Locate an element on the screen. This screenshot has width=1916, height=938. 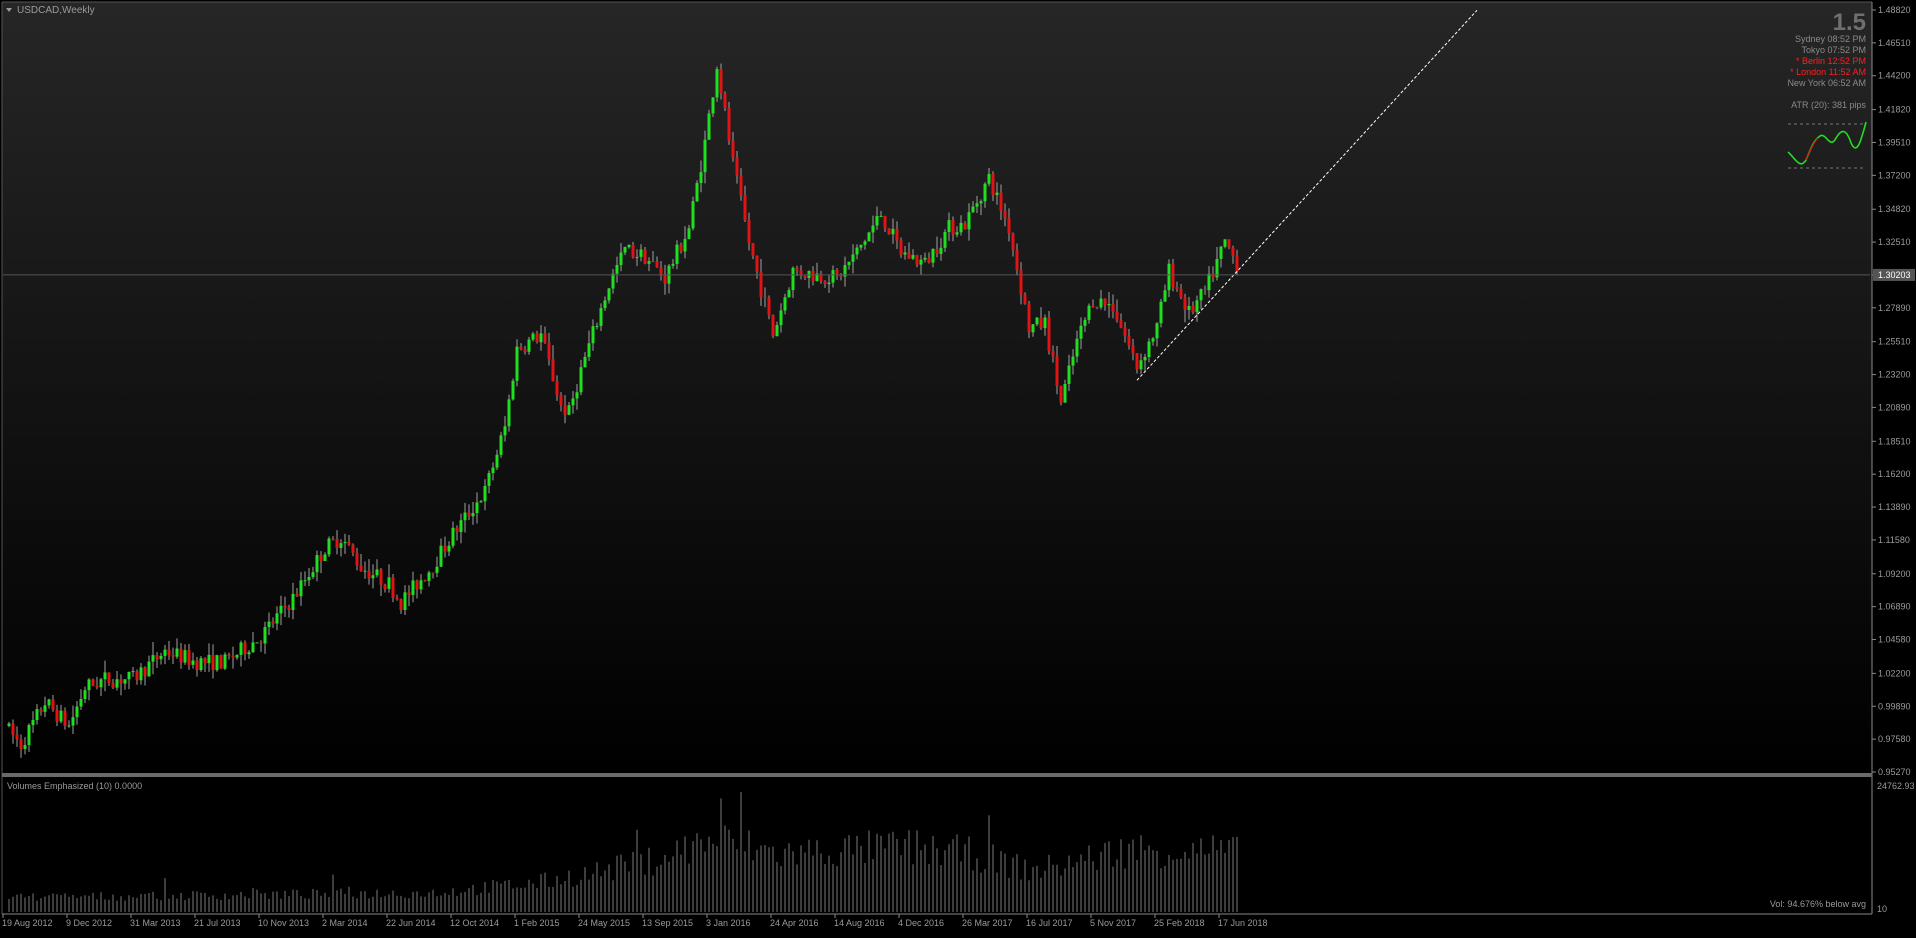
price-tick-label: 1.25510 is located at coordinates (1894, 342).